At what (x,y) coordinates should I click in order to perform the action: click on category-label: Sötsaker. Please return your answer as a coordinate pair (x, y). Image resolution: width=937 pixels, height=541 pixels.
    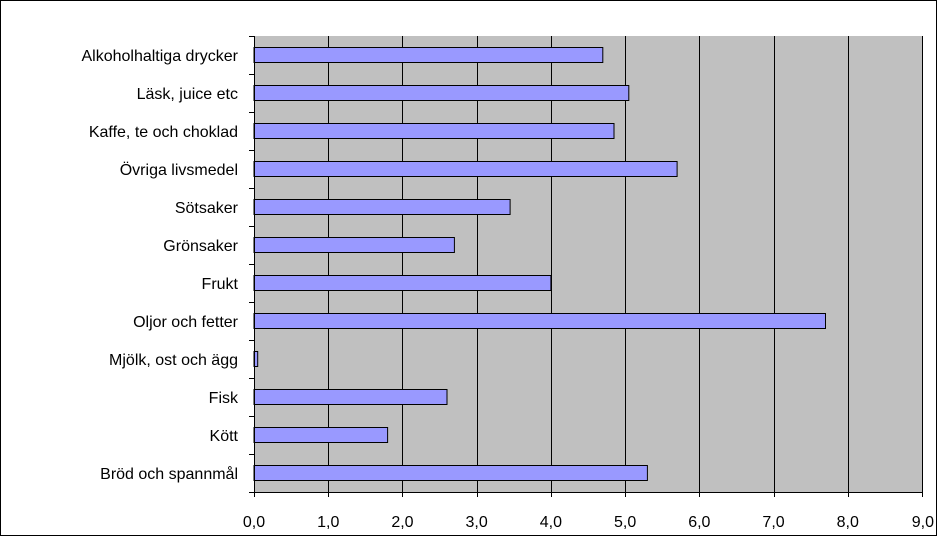
    Looking at the image, I should click on (207, 208).